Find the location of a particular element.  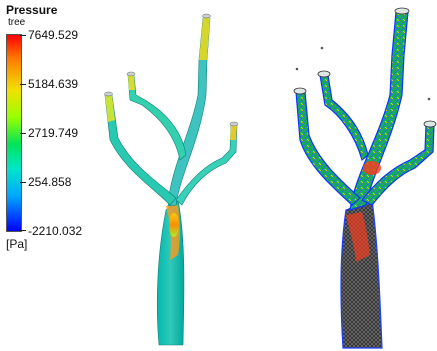

right-branch-hook is located at coordinates (344, 118).